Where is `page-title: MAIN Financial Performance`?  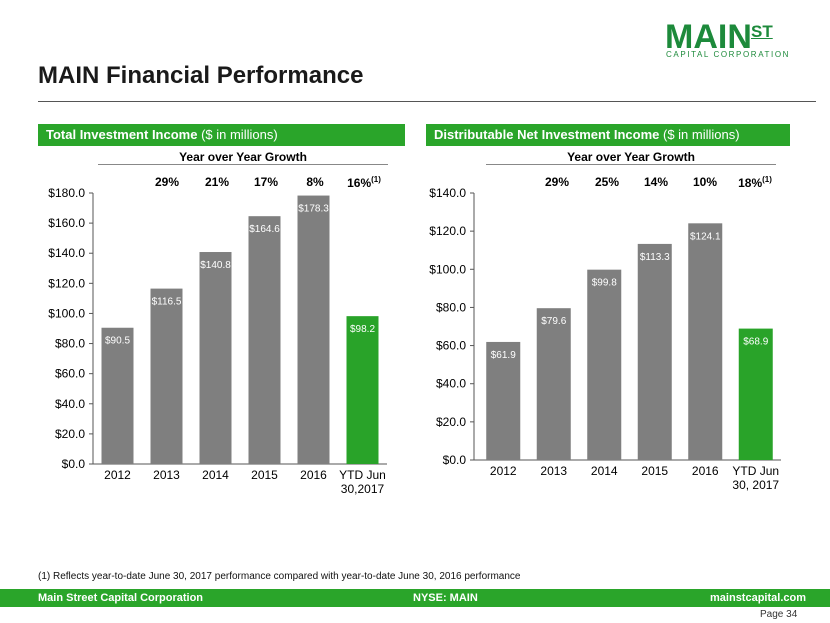 page-title: MAIN Financial Performance is located at coordinates (201, 75).